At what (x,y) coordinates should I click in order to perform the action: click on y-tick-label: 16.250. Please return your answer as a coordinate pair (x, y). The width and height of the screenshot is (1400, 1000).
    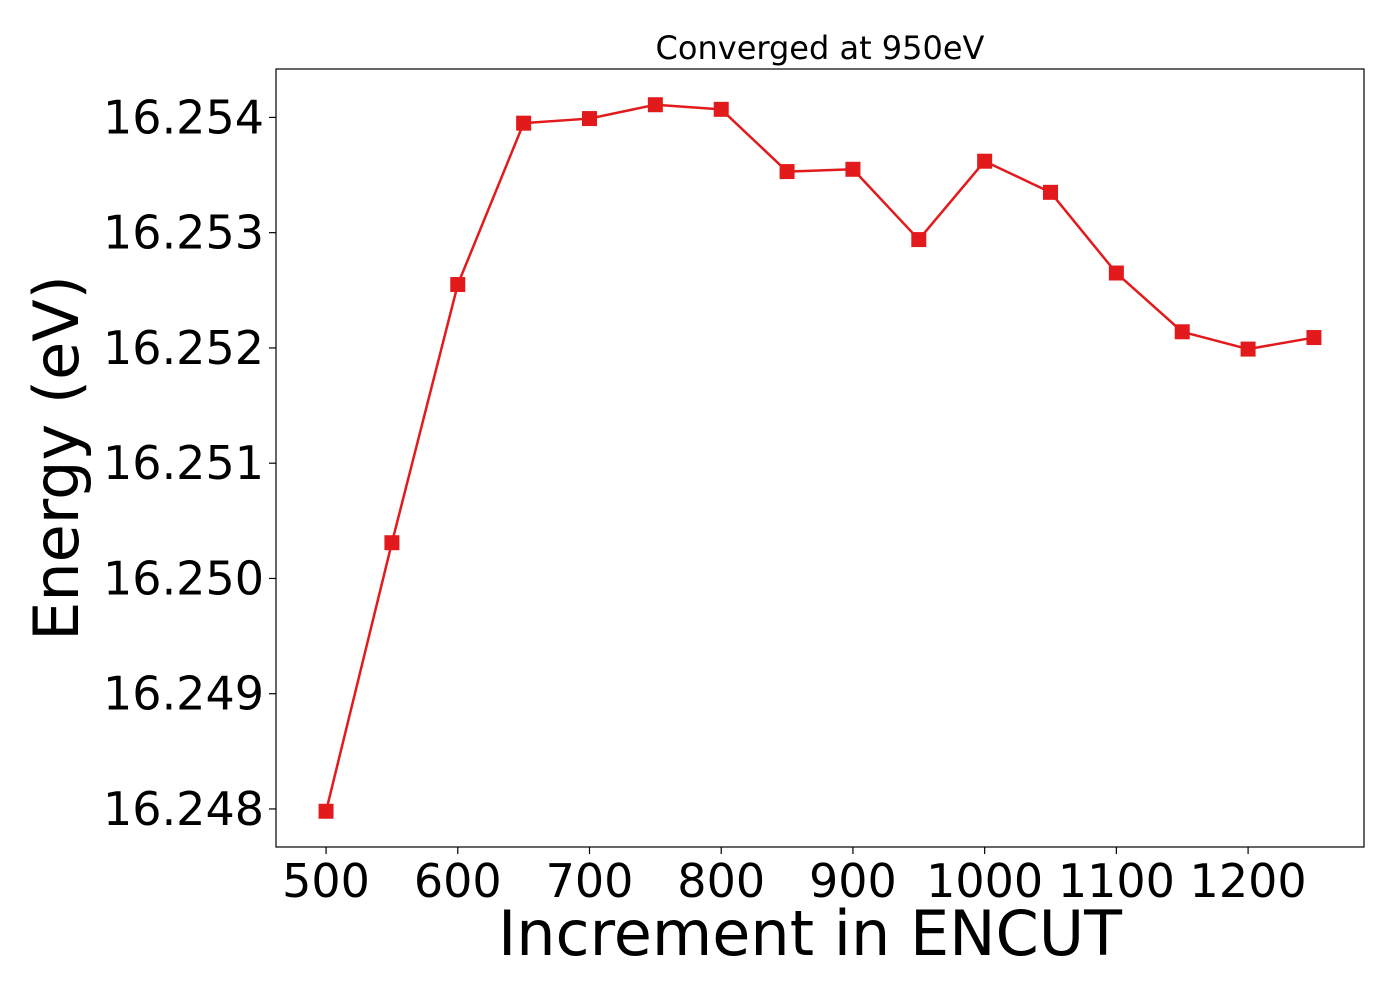
    Looking at the image, I should click on (183, 578).